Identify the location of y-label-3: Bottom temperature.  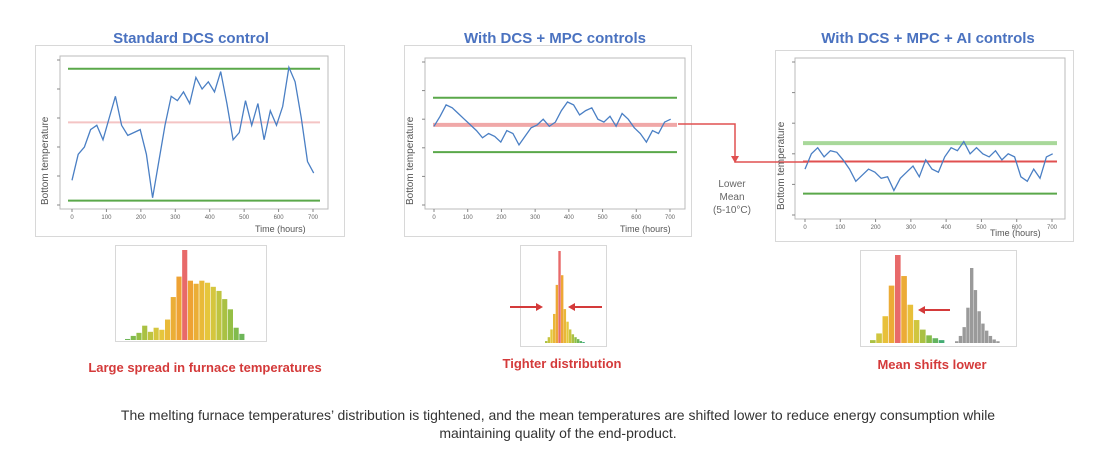
(781, 165).